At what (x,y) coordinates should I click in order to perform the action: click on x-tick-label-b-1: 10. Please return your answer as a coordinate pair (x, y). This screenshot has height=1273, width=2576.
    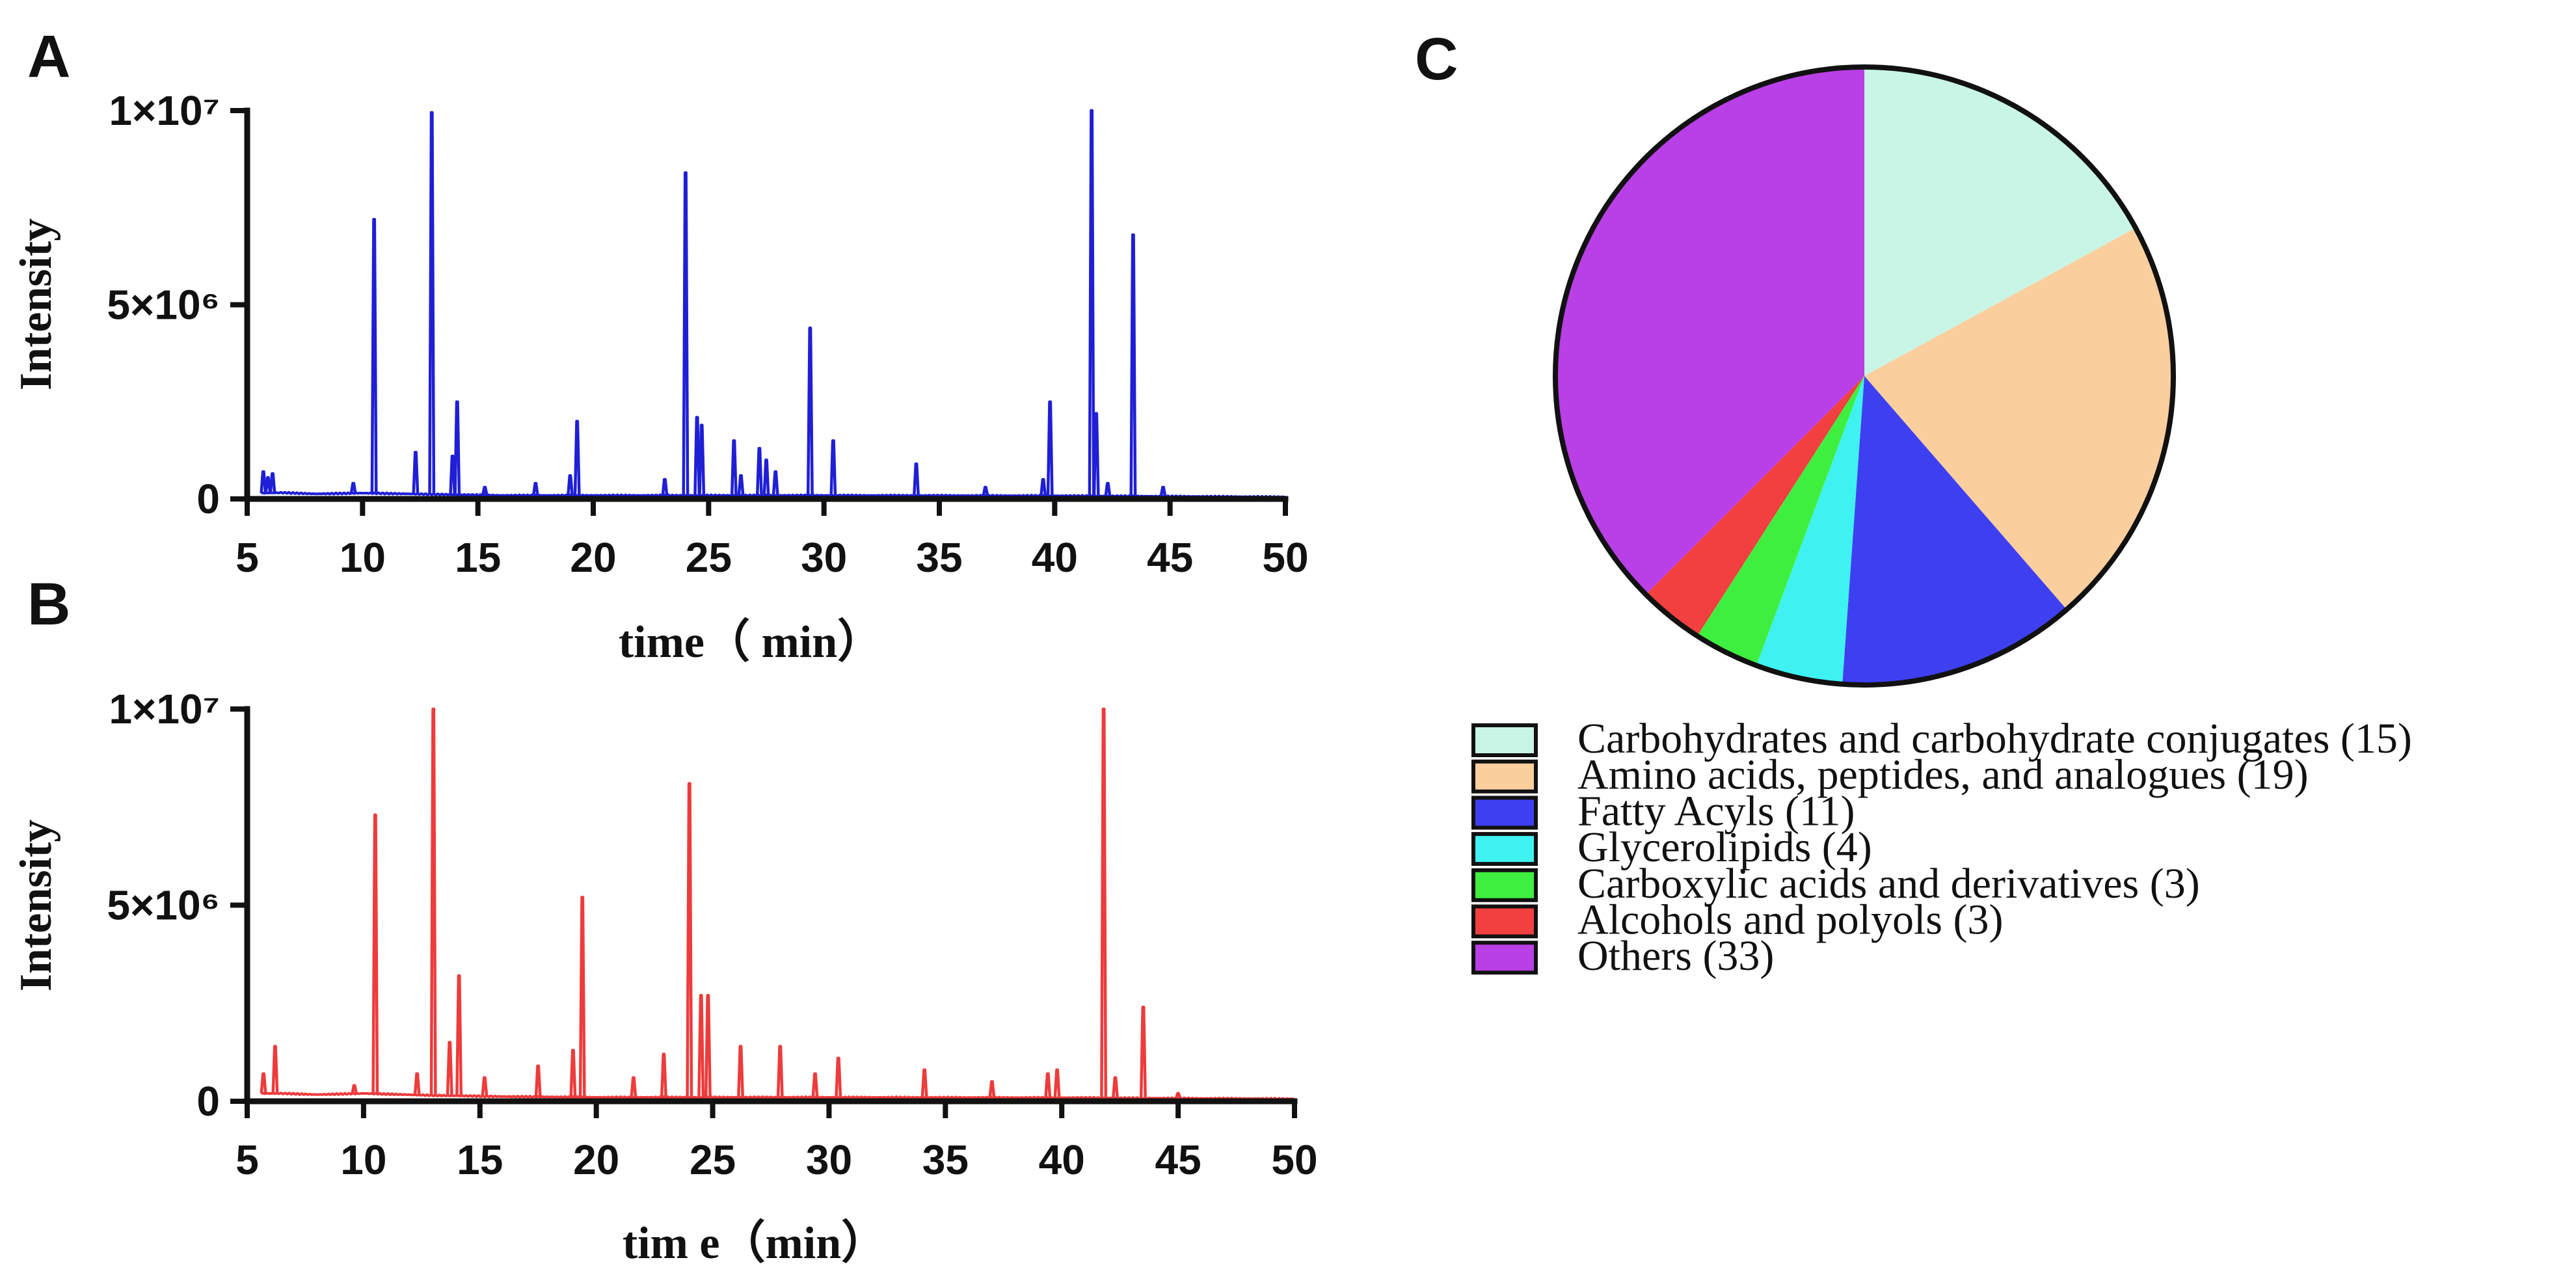
    Looking at the image, I should click on (363, 1159).